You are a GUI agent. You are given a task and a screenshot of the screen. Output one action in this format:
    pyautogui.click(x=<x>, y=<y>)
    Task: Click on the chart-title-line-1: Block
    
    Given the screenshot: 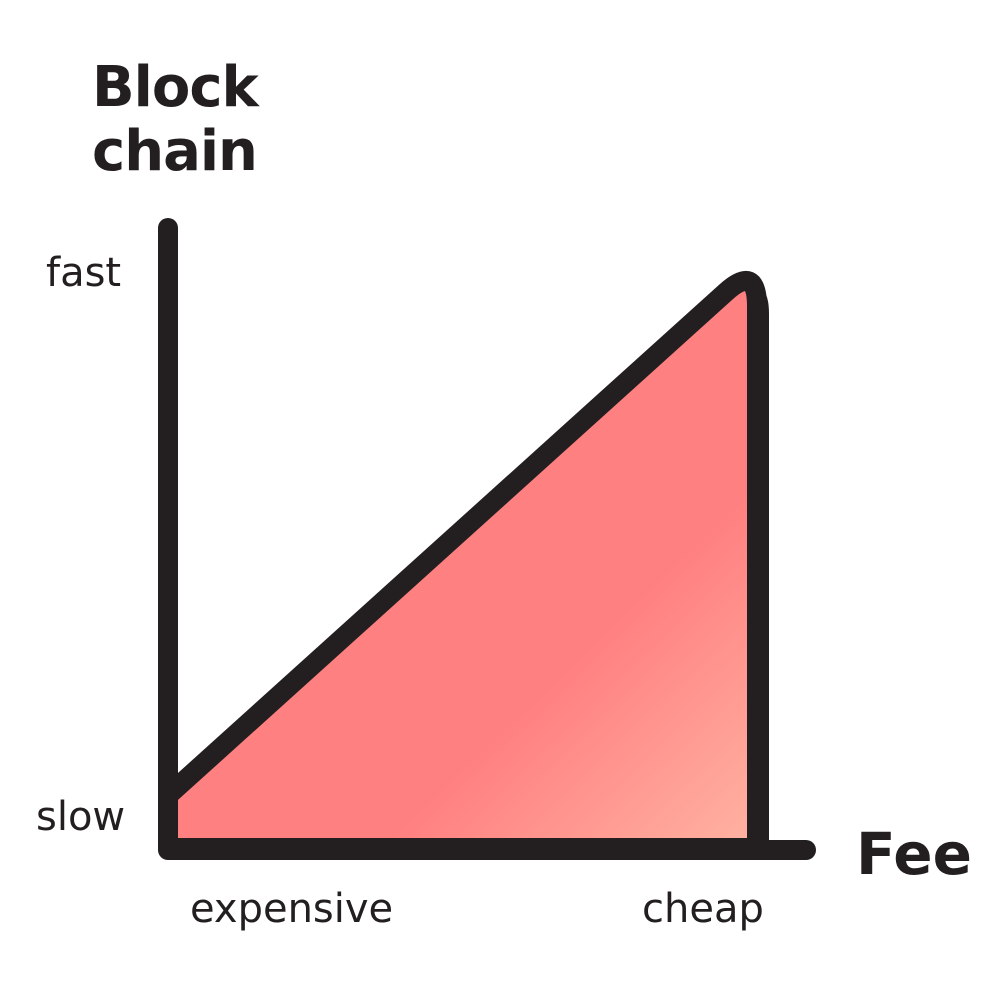 What is the action you would take?
    pyautogui.click(x=176, y=87)
    